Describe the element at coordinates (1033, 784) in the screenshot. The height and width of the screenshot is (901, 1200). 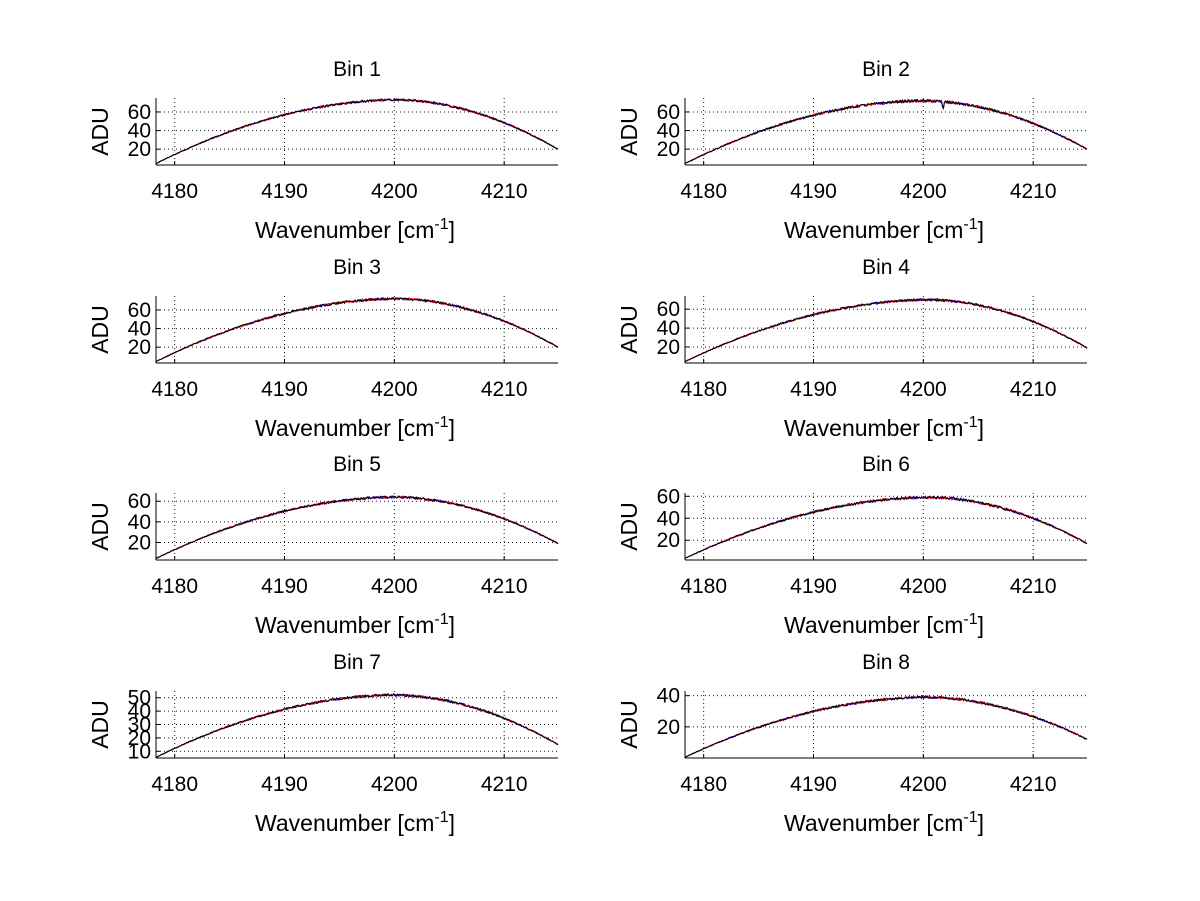
I see `xtick-label-8-3: 4210` at that location.